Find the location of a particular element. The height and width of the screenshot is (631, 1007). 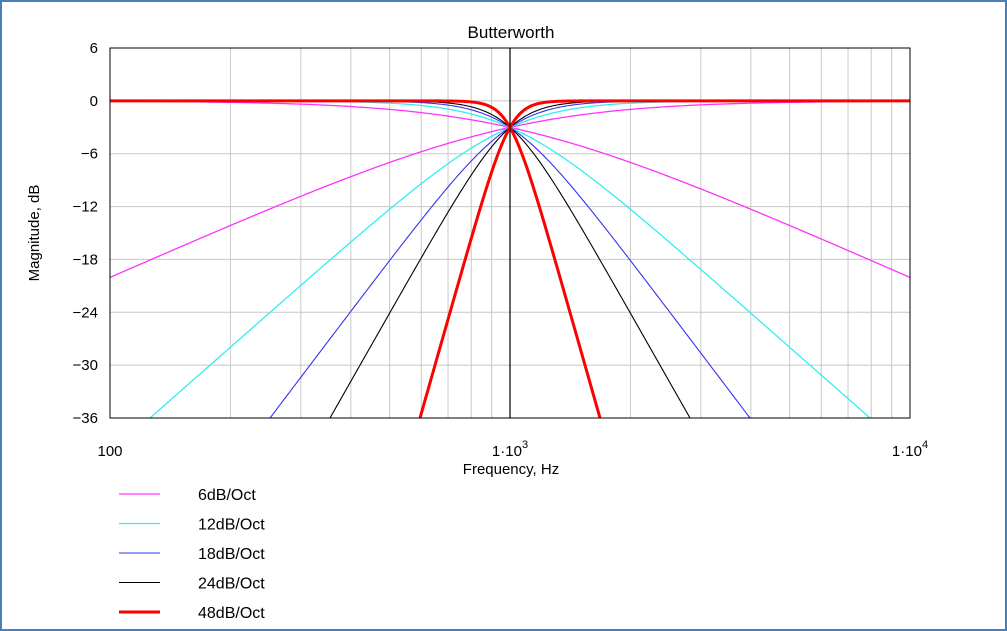

x-tick-label: 1·10⁴ is located at coordinates (910, 449).